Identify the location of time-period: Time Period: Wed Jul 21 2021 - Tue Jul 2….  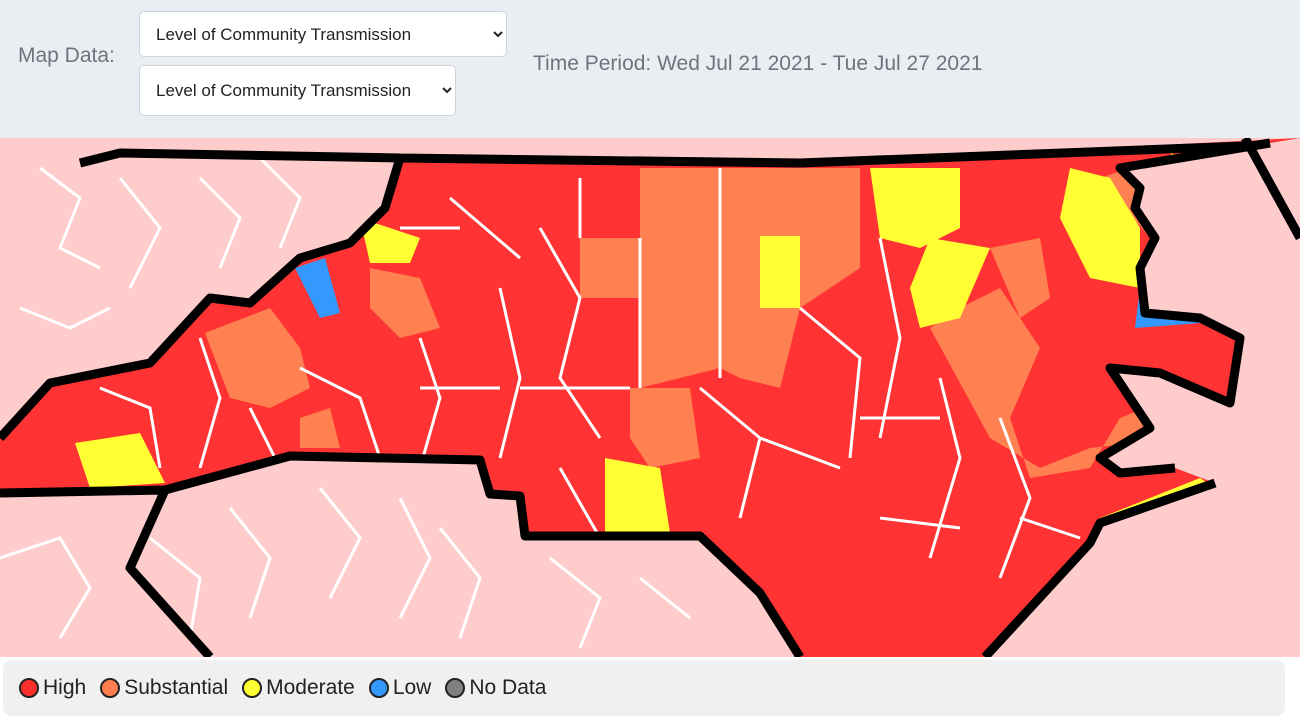
(758, 63).